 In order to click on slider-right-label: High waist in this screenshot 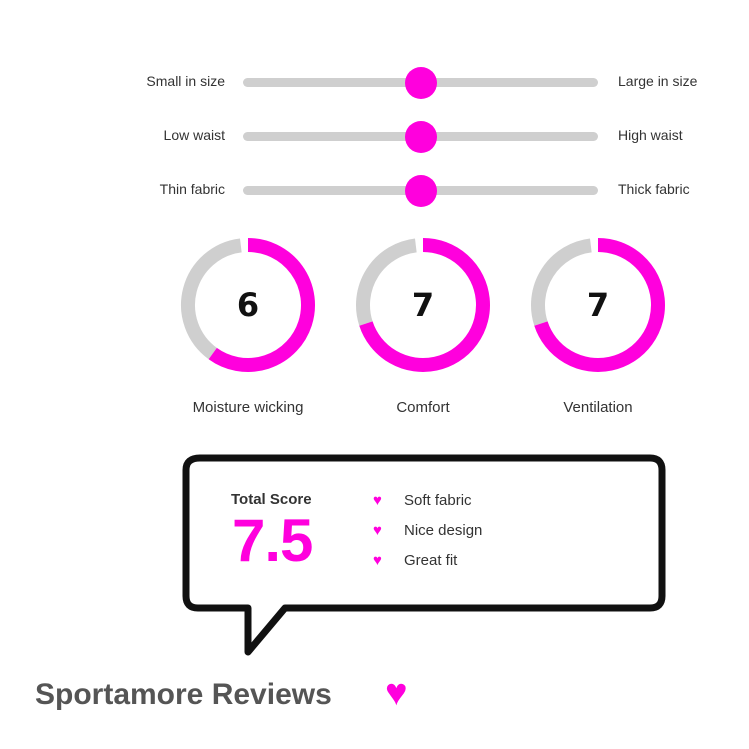, I will do `click(650, 135)`.